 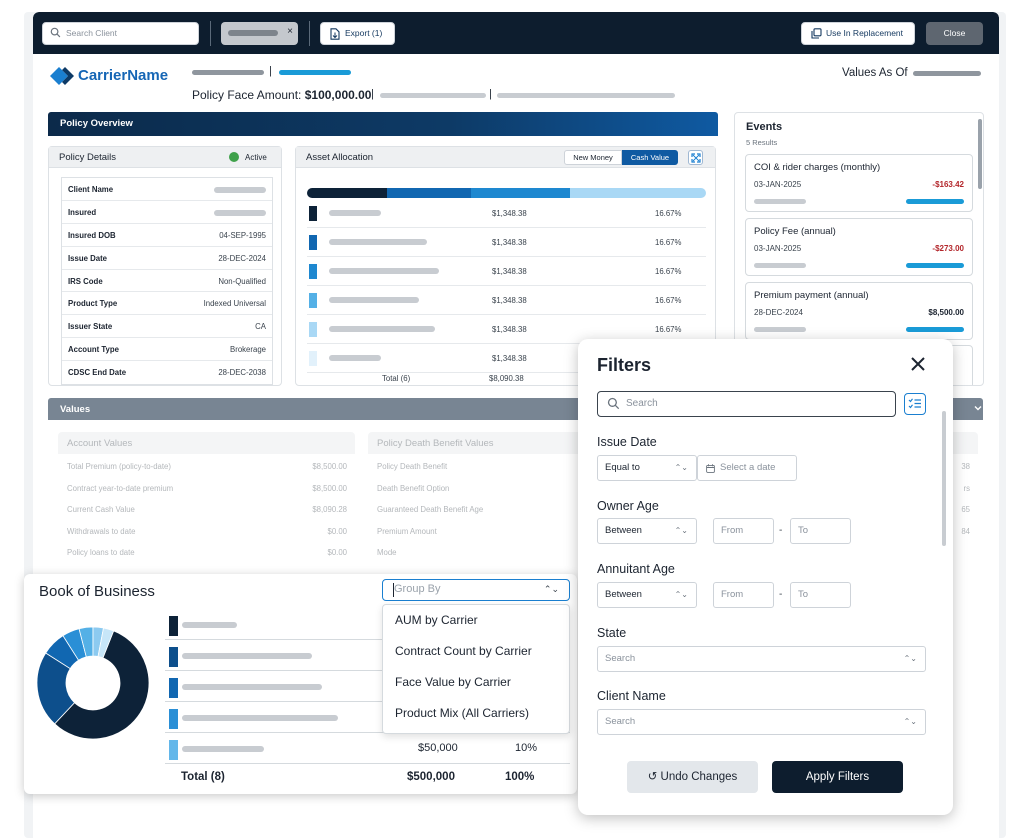 What do you see at coordinates (167, 235) in the screenshot?
I see `policy-detail-row: Insured DOB 04-SEP-1995` at bounding box center [167, 235].